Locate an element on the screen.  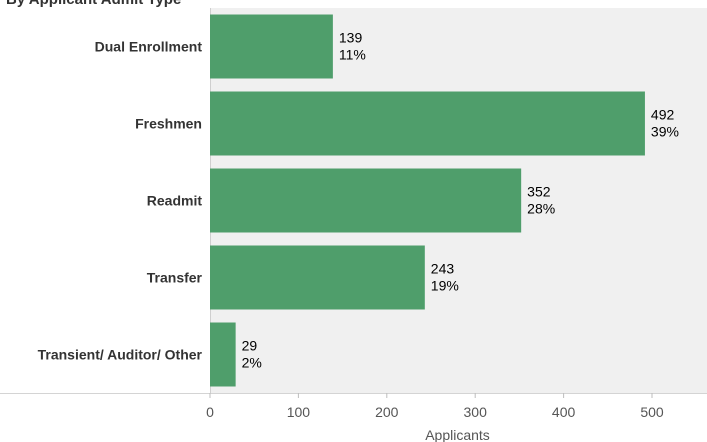
x-tick-label: 0 is located at coordinates (210, 412).